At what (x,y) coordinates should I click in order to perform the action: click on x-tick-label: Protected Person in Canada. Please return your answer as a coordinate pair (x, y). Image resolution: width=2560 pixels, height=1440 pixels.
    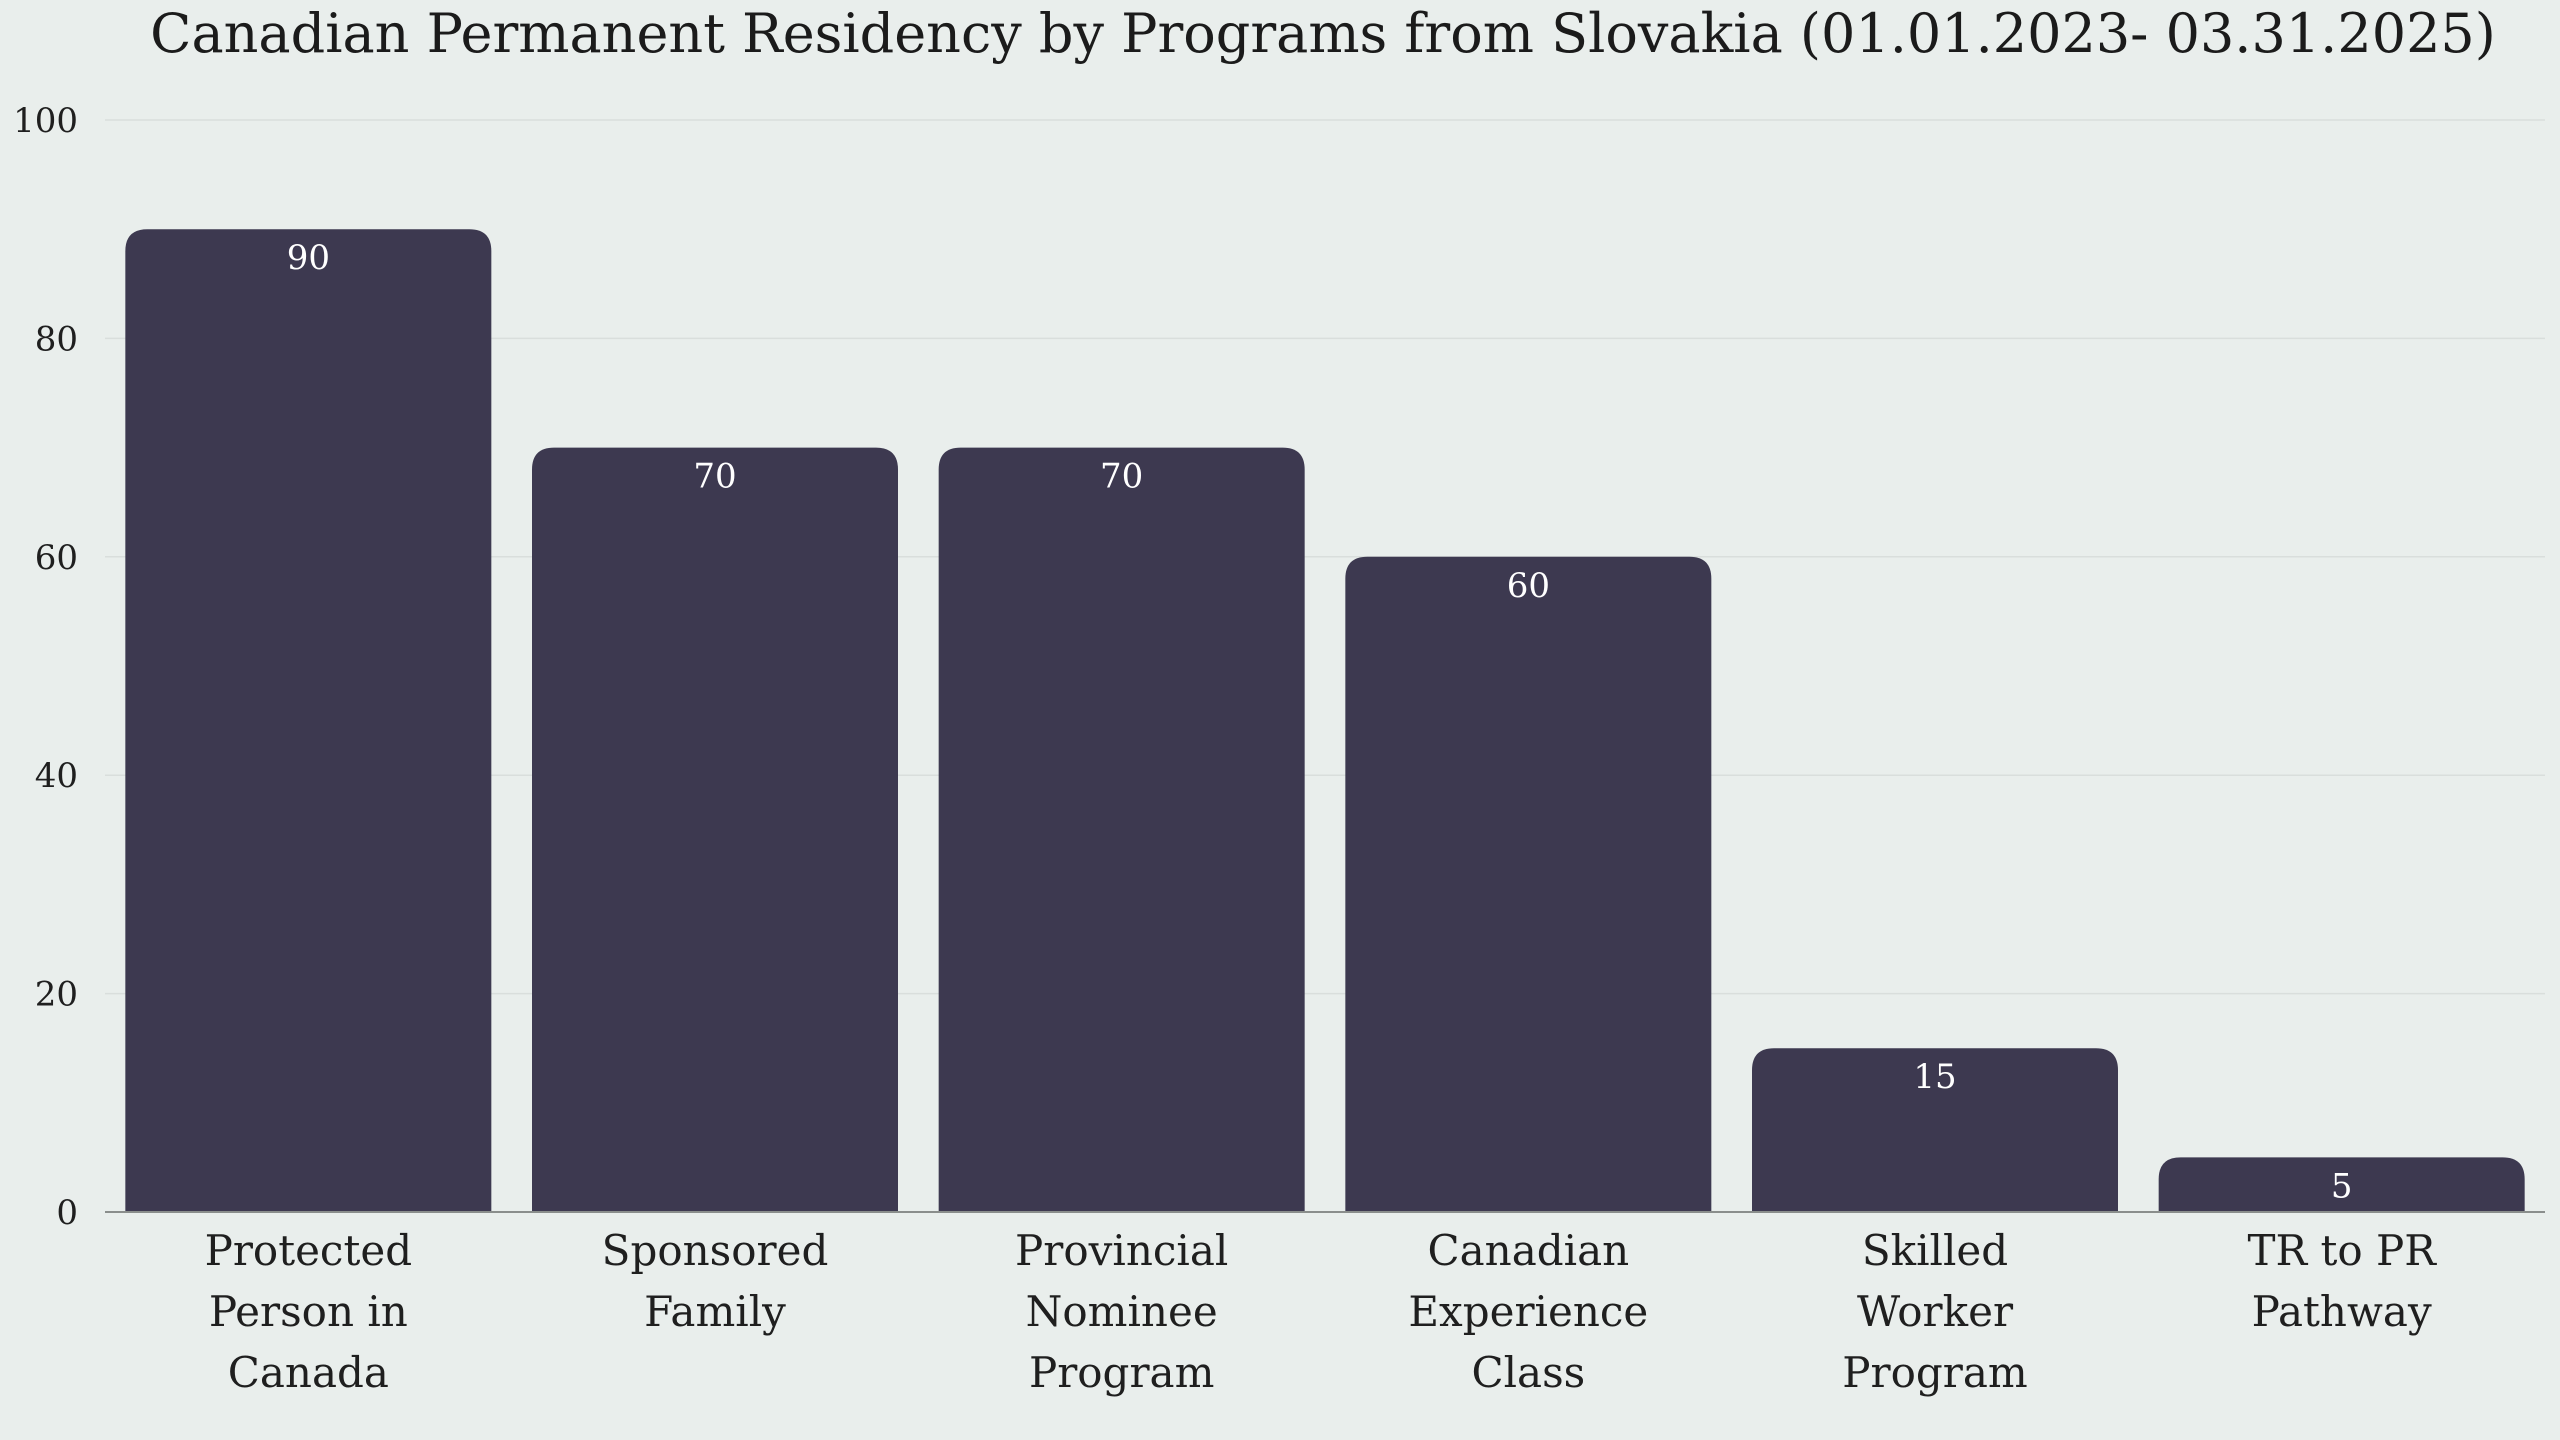
    Looking at the image, I should click on (309, 1311).